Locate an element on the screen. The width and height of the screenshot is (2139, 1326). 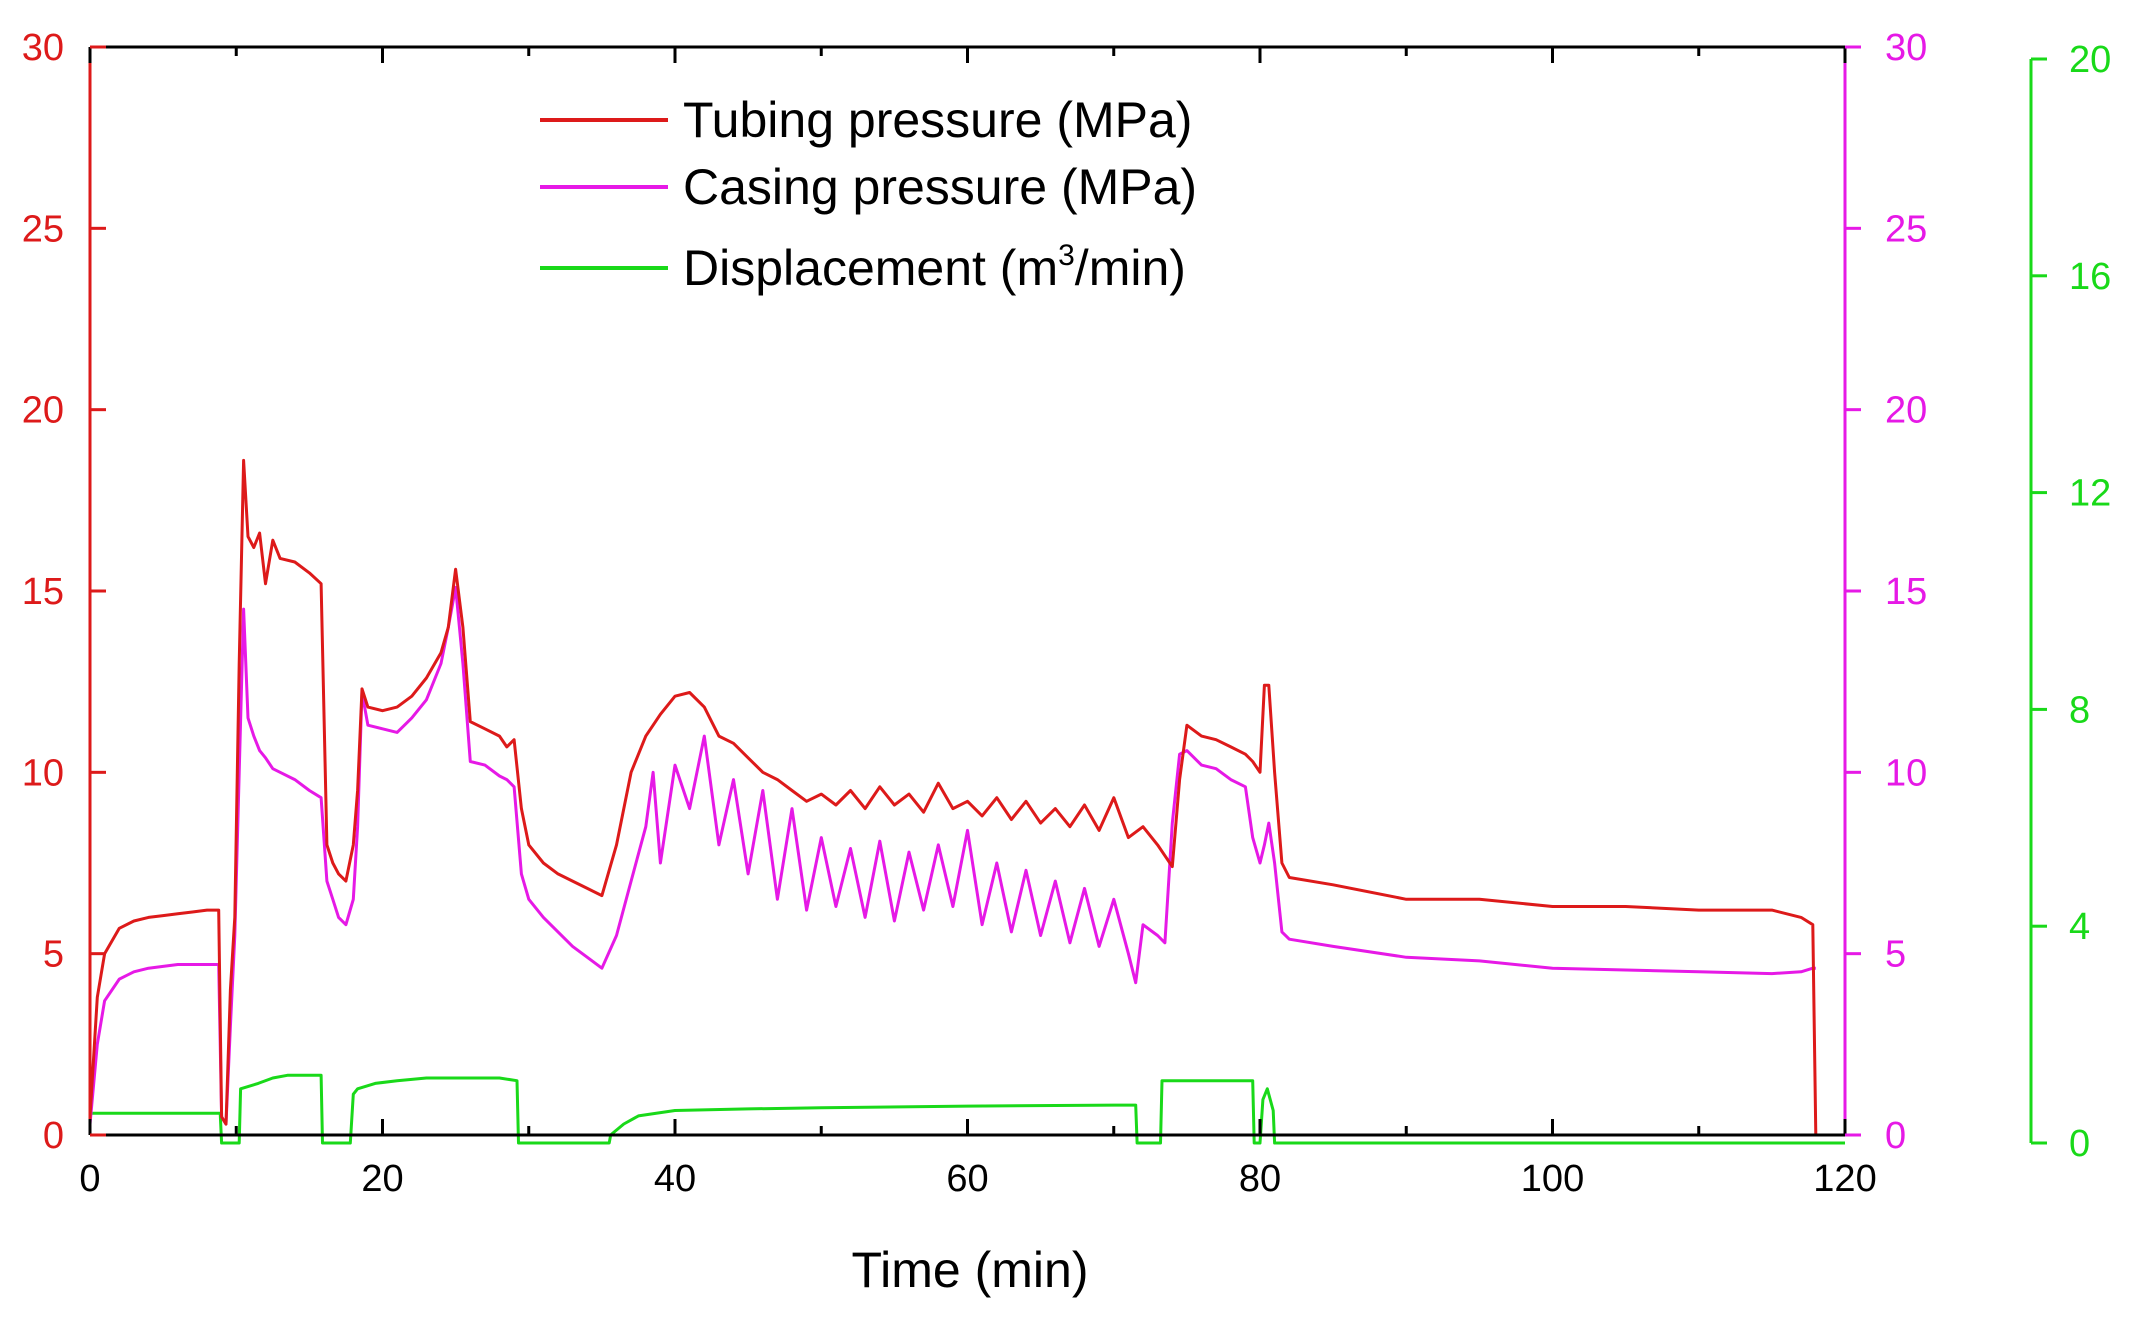
x-tick-label: 80 is located at coordinates (1260, 1179).